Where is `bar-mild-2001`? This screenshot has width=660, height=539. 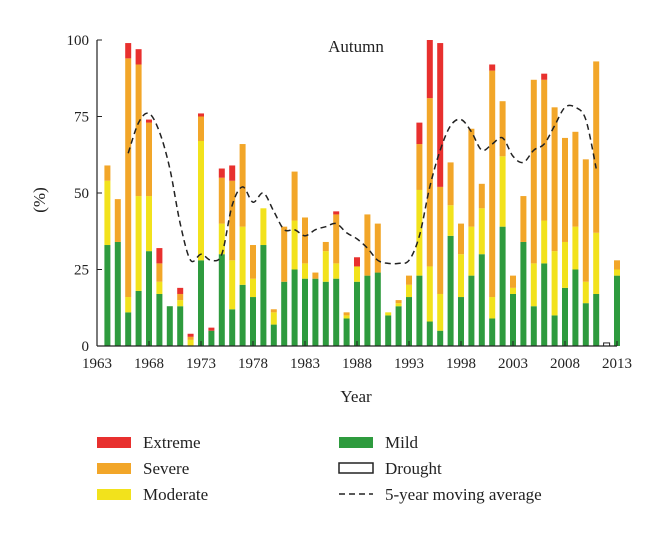
bar-mild-2001 is located at coordinates (492, 332).